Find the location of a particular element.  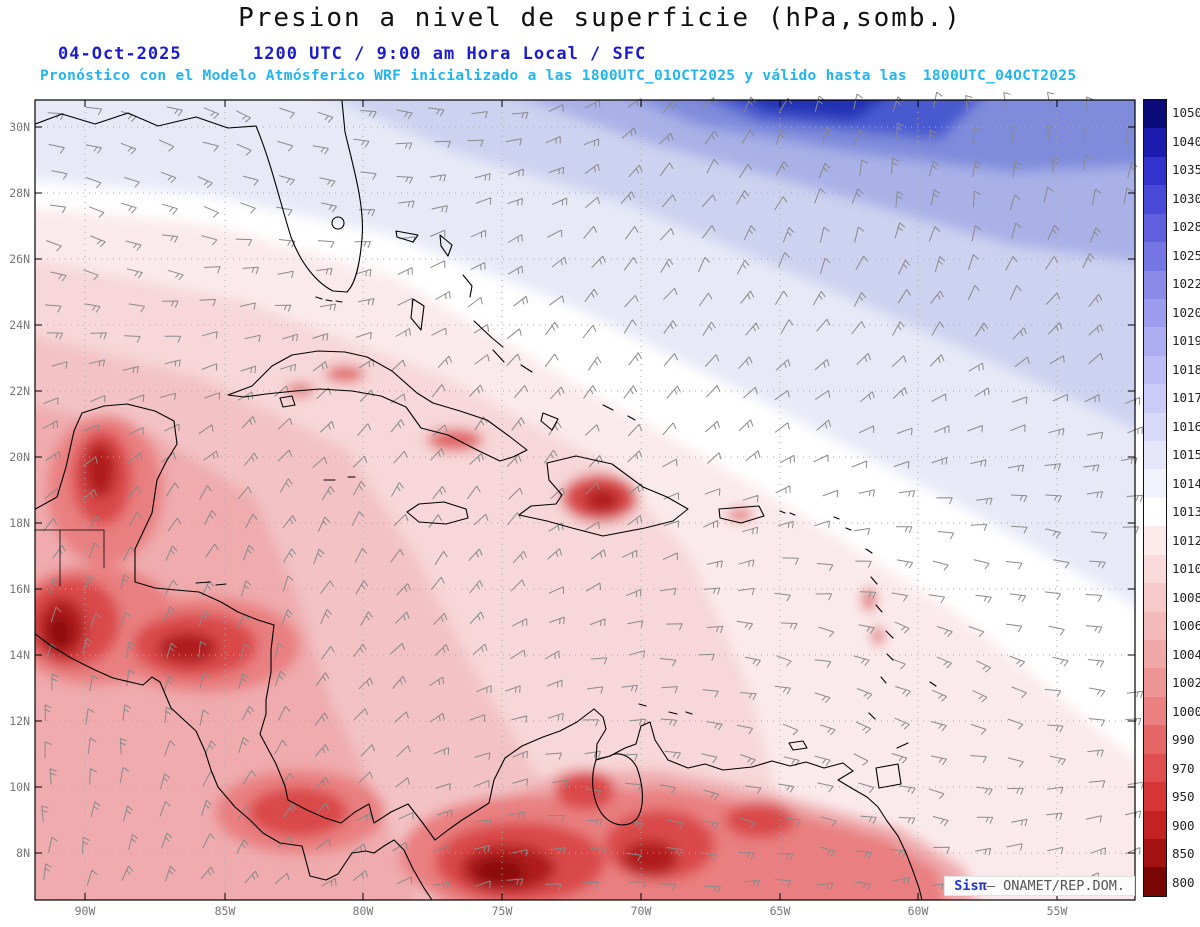

bay-islands is located at coordinates (211, 583).